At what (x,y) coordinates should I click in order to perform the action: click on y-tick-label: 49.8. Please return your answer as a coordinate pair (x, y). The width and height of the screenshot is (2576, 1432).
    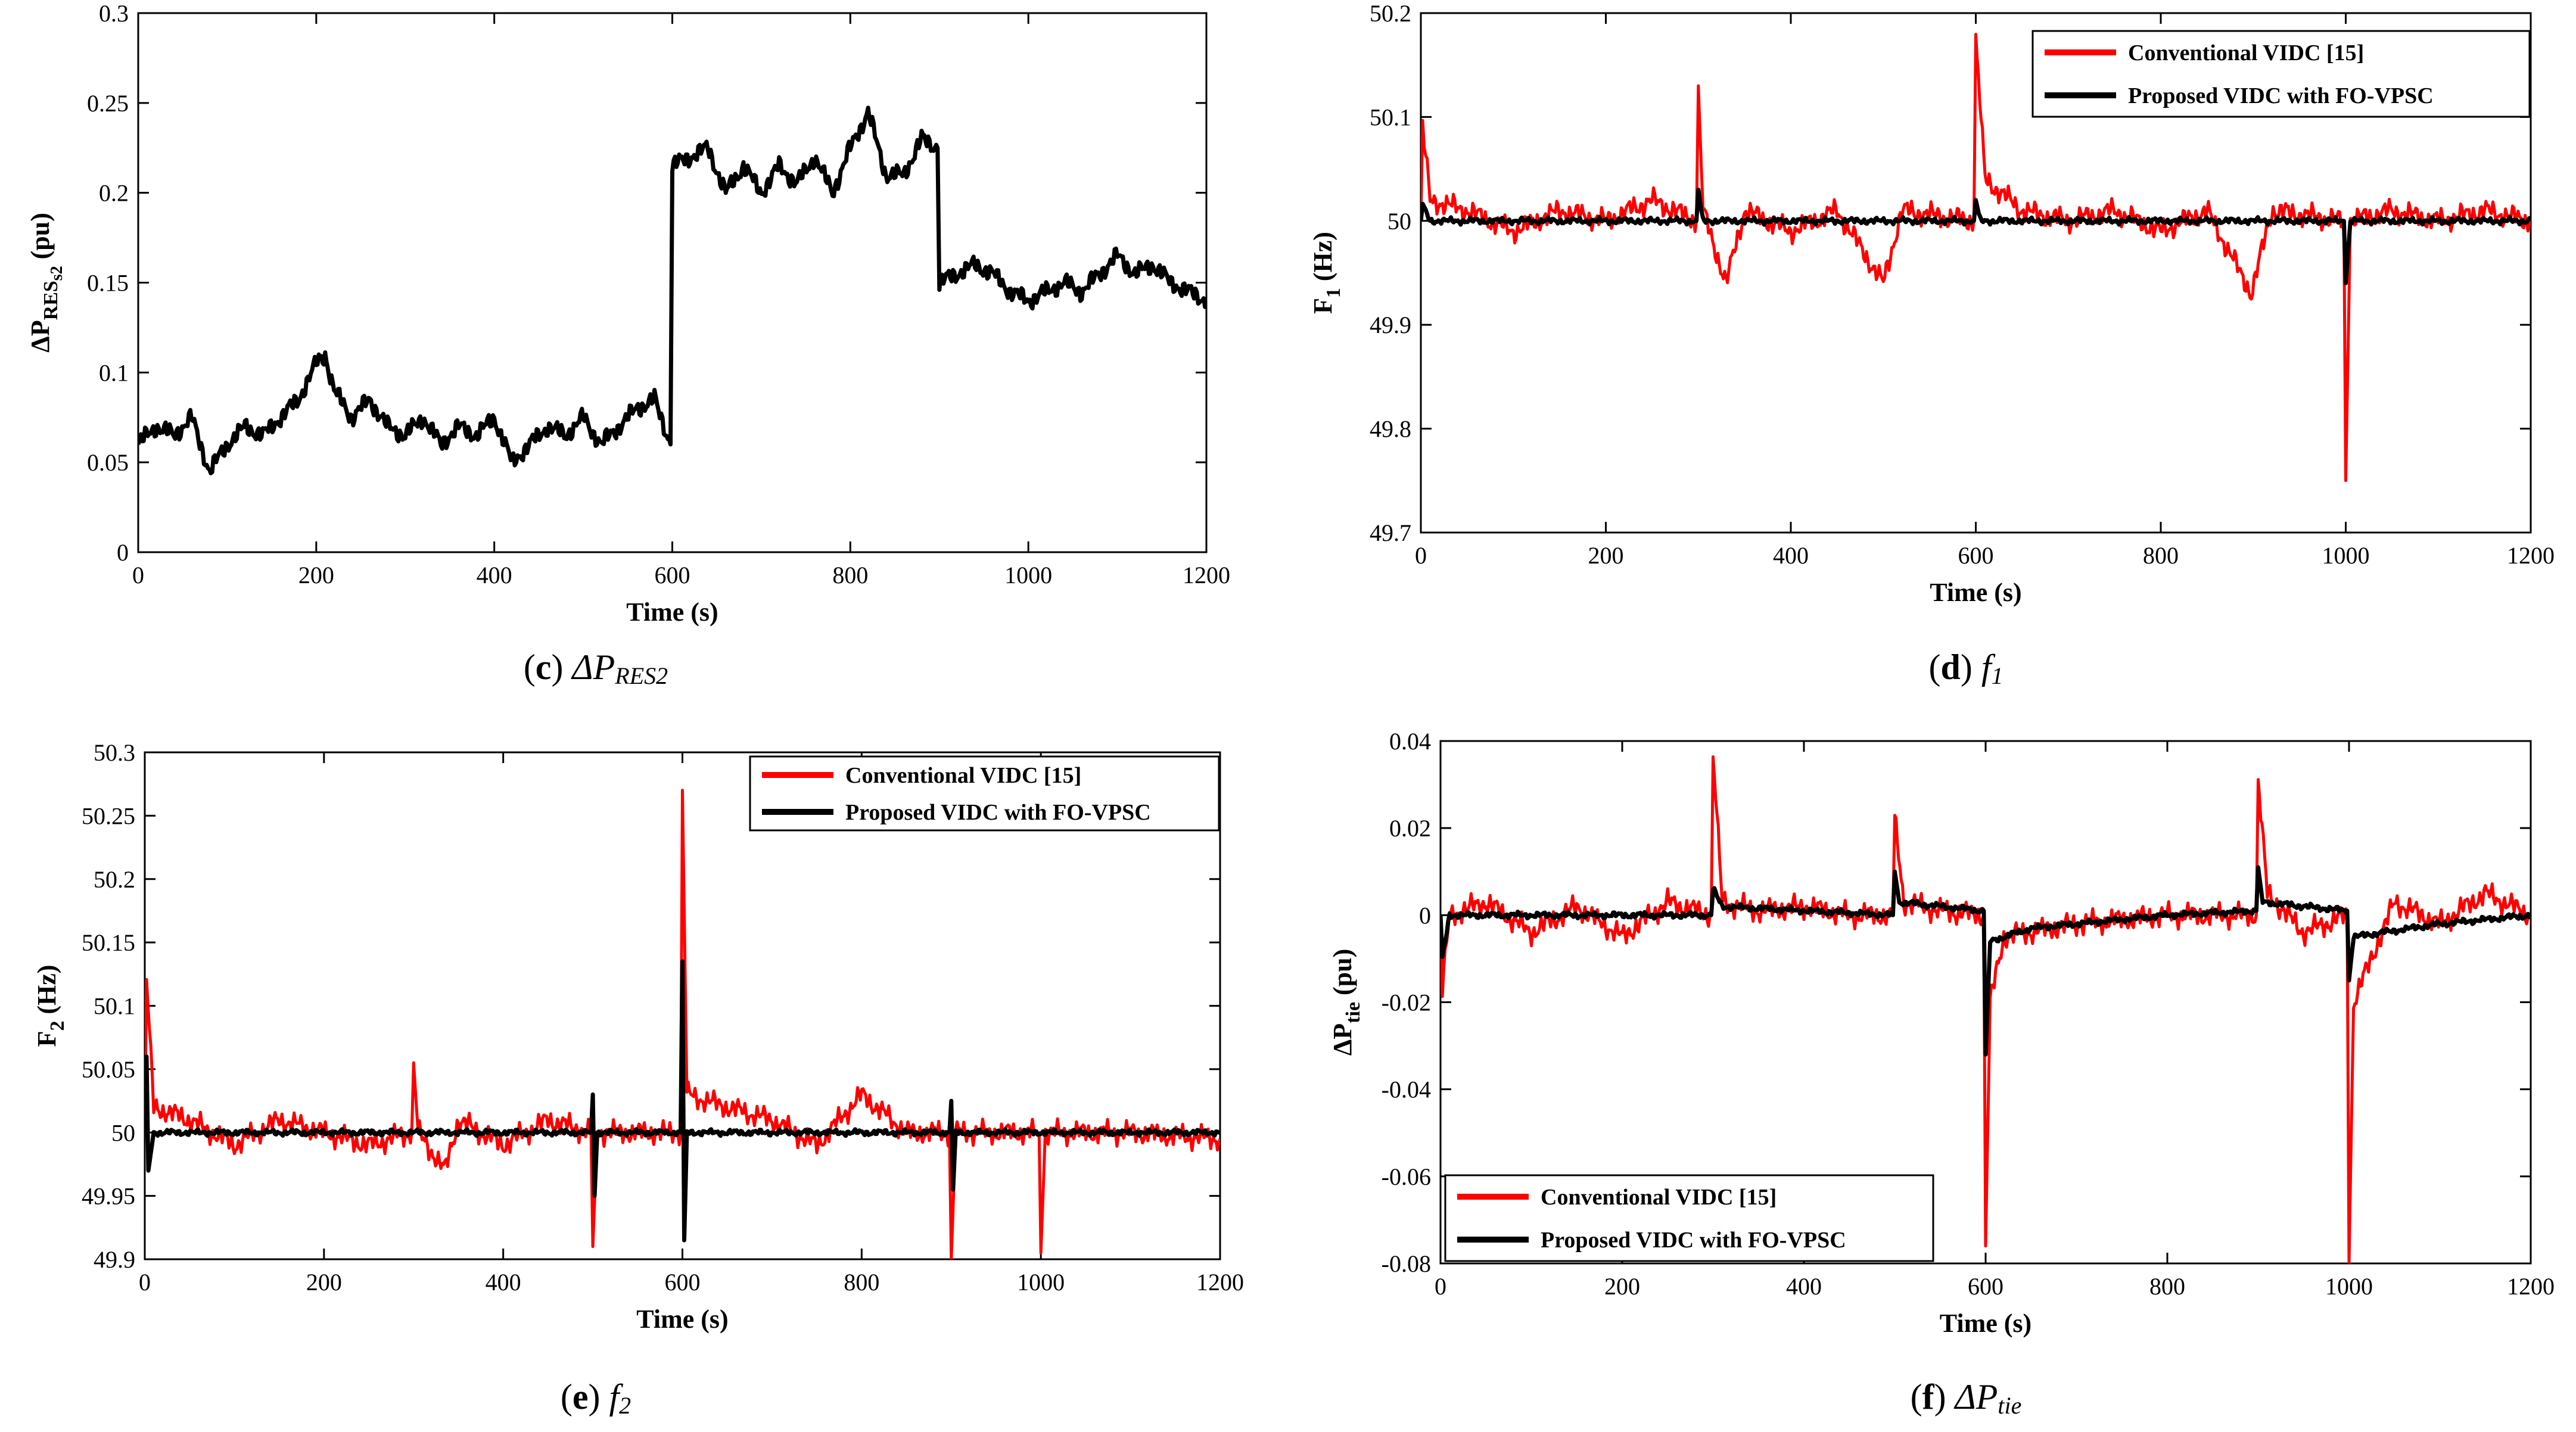
    Looking at the image, I should click on (1390, 429).